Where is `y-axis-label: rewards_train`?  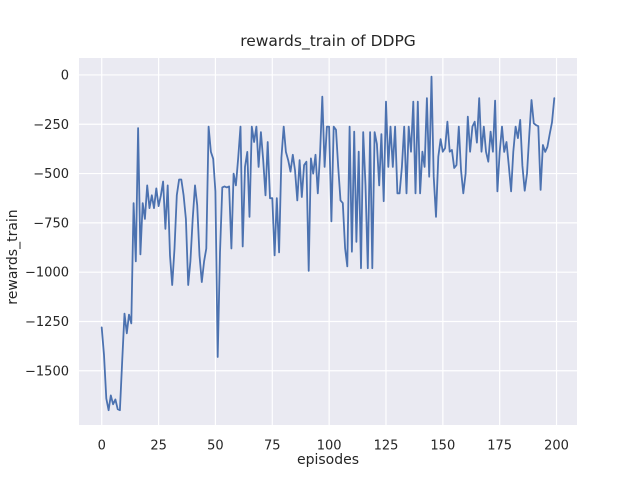
y-axis-label: rewards_train is located at coordinates (13, 256).